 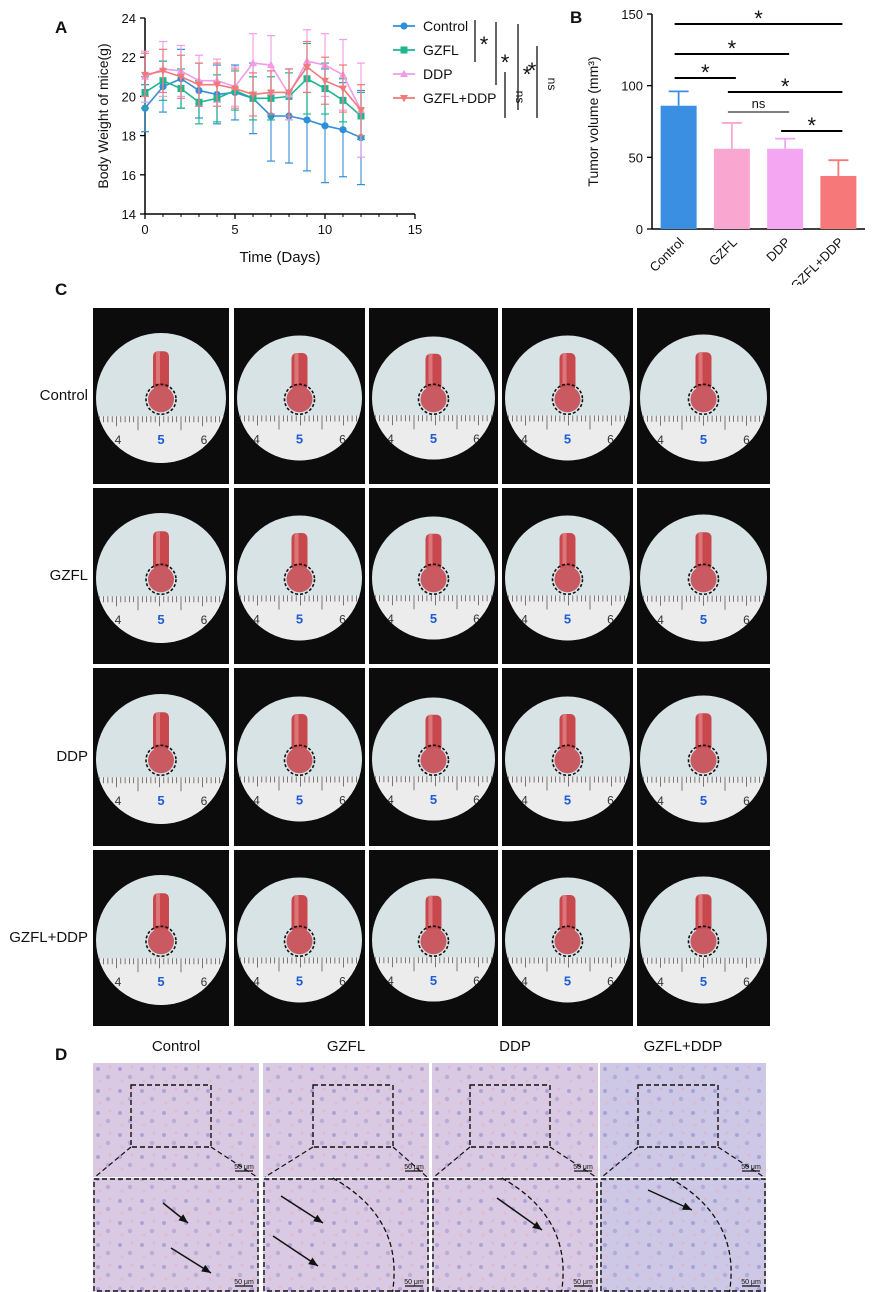 I want to click on bar-gzfl, so click(x=731, y=188).